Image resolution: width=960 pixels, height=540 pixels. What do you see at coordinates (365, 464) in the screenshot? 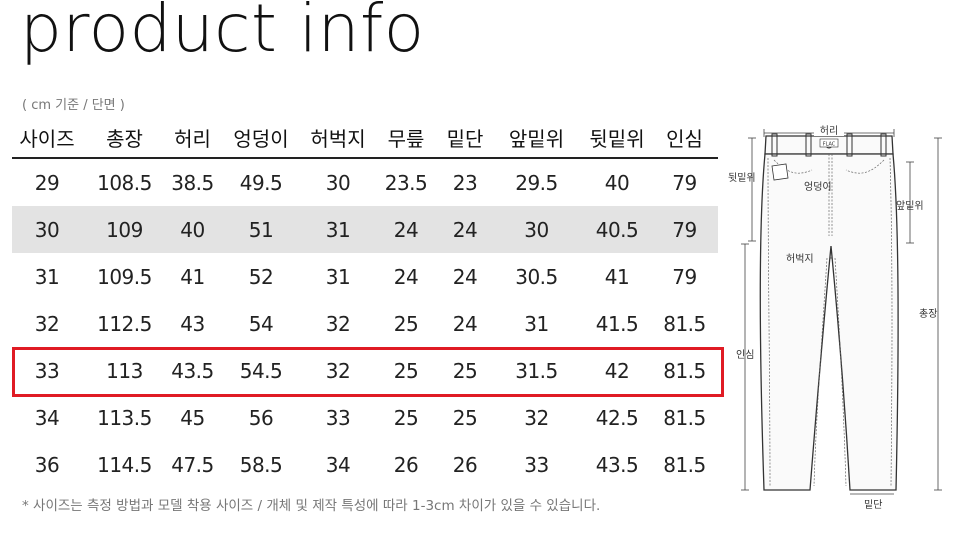
I see `table-row: 36 114.5 47.5 58.5 34 26 26 33 43.5 81.5` at bounding box center [365, 464].